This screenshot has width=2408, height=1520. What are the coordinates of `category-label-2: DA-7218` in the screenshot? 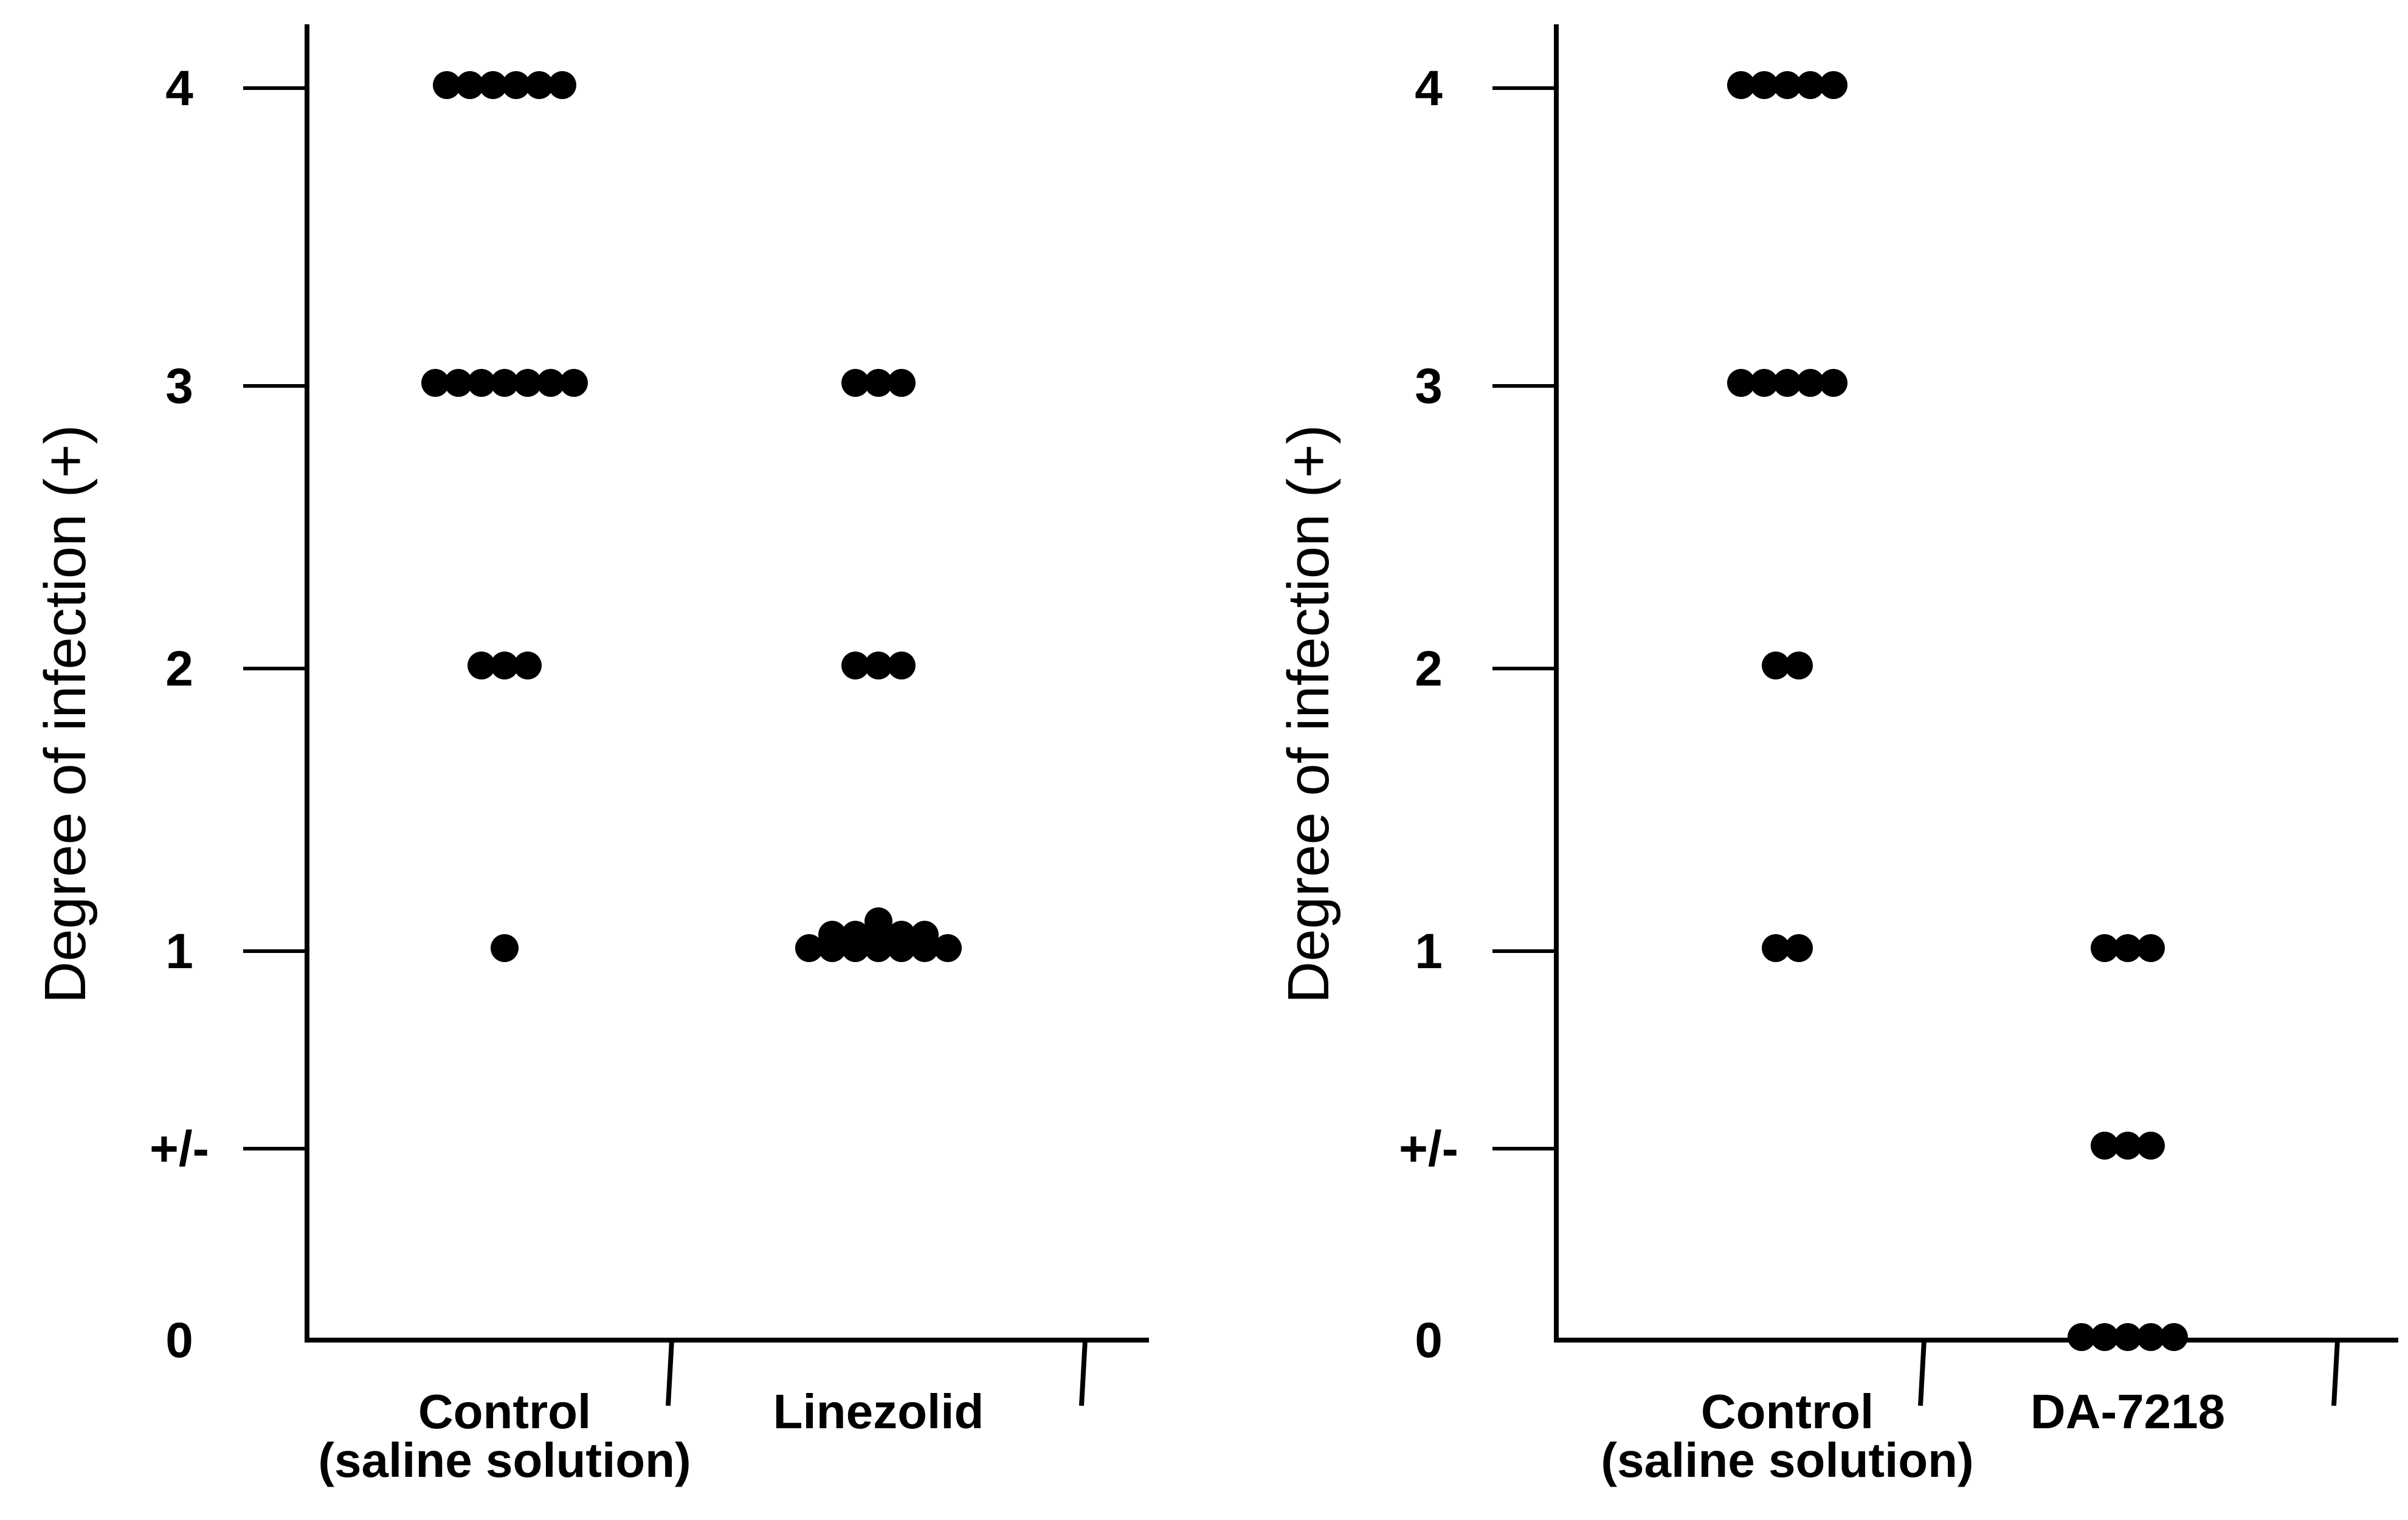 It's located at (2127, 1411).